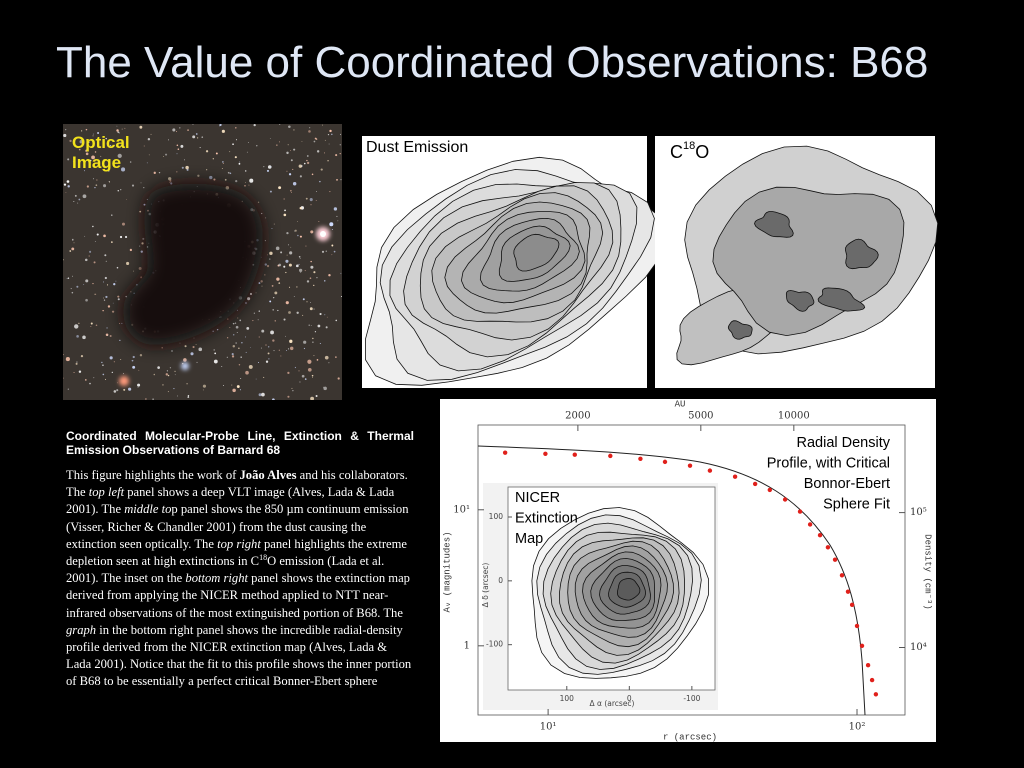  Describe the element at coordinates (676, 152) in the screenshot. I see `c18o-label-part: C` at that location.